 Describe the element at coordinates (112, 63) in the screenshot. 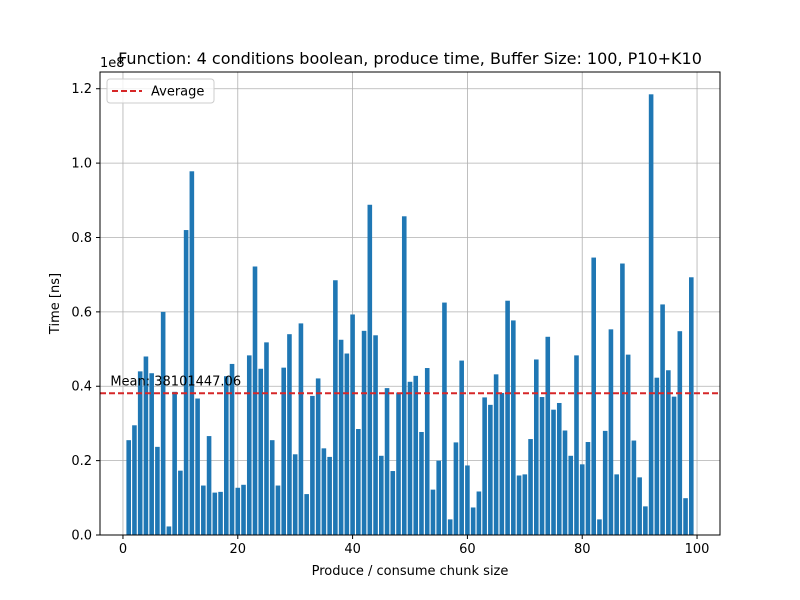

I see `y-scale-label: 1e8` at that location.